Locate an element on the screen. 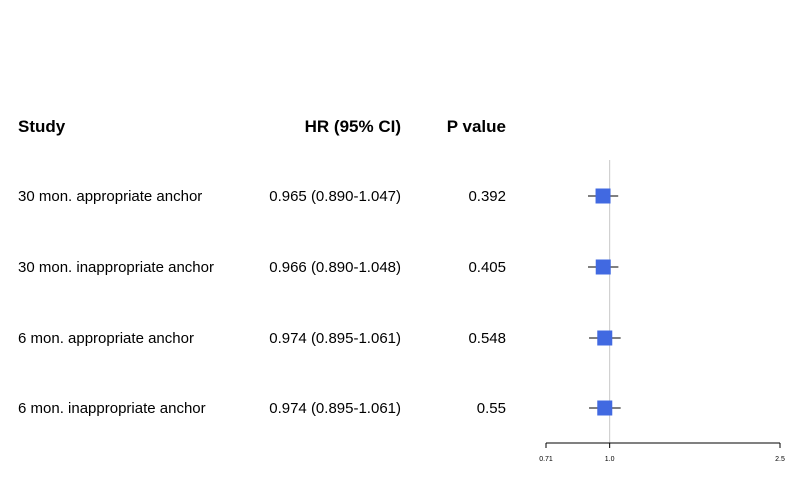 This screenshot has height=482, width=799. x-tick-label: 0.71 is located at coordinates (546, 459).